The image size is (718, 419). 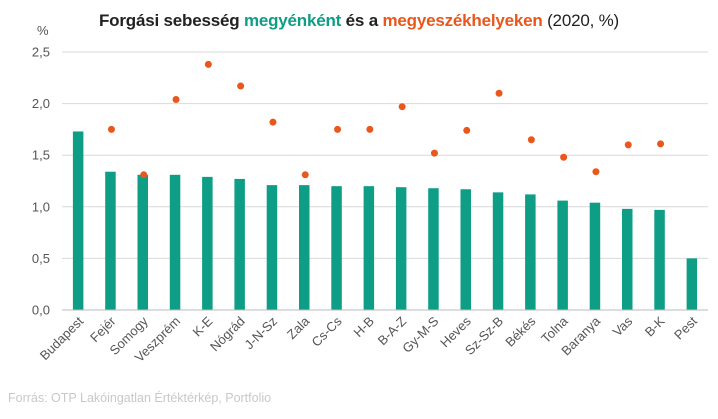 I want to click on y-tick-label: 2,0, so click(x=41, y=103).